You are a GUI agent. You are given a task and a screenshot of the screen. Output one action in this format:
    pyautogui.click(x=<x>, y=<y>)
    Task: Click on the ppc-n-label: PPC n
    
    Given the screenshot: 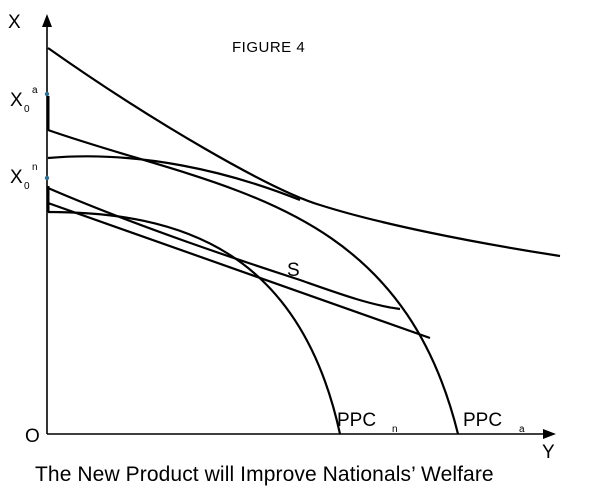 What is the action you would take?
    pyautogui.click(x=367, y=422)
    